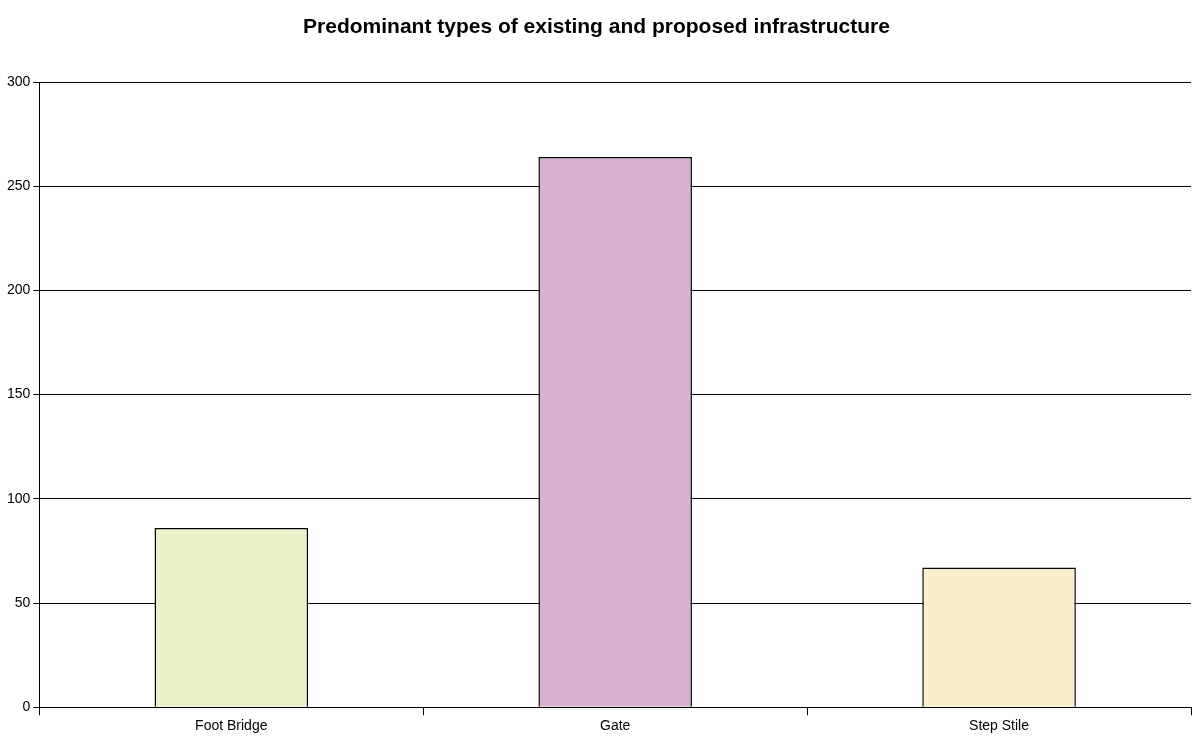 The height and width of the screenshot is (742, 1193). What do you see at coordinates (19, 80) in the screenshot?
I see `y-tick-label: 300` at bounding box center [19, 80].